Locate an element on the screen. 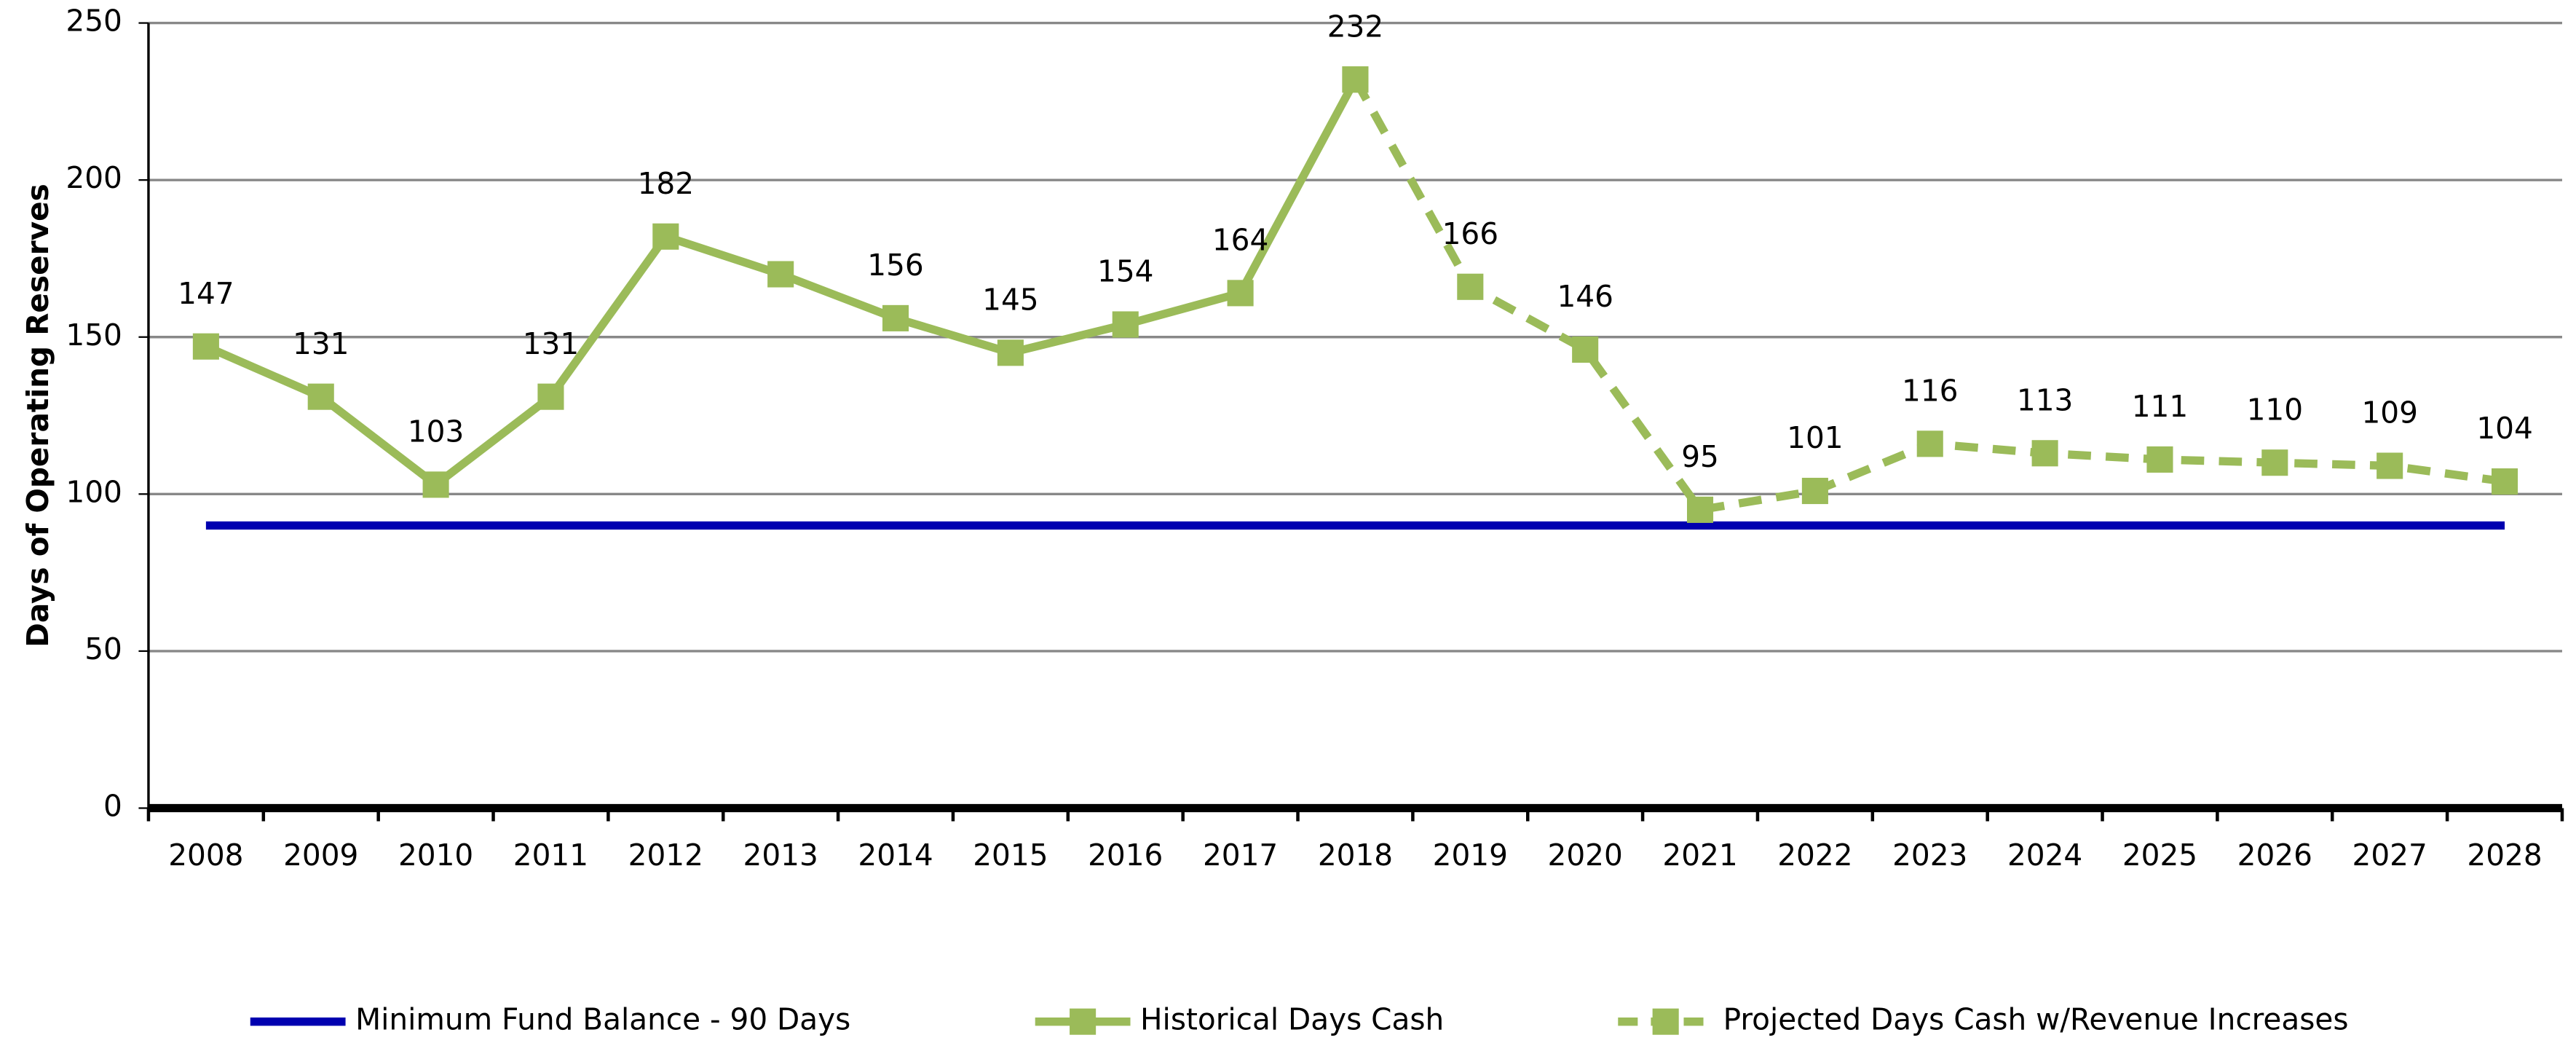  x-tick-label: 2009 is located at coordinates (320, 855).